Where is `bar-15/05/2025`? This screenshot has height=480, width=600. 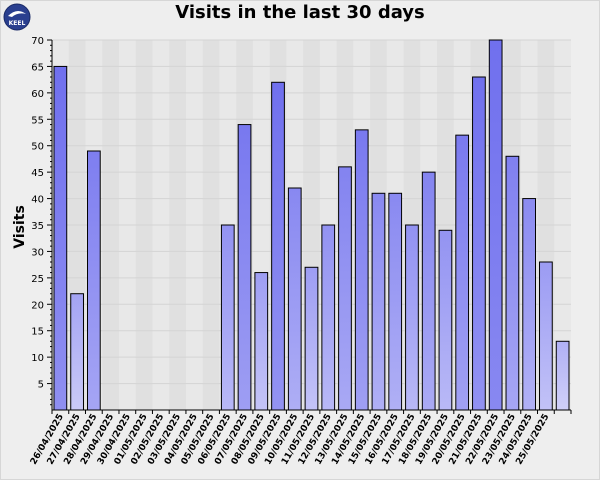 bar-15/05/2025 is located at coordinates (378, 301).